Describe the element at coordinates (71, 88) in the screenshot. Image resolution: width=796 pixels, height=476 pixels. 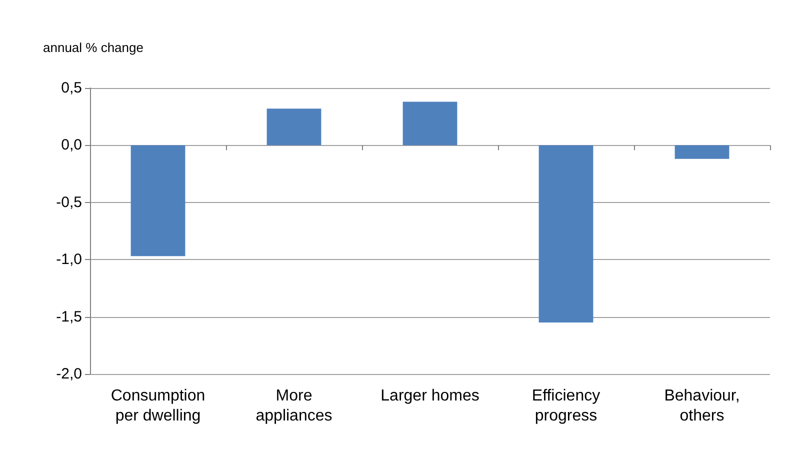
I see `y-tick-label: 0,5` at that location.